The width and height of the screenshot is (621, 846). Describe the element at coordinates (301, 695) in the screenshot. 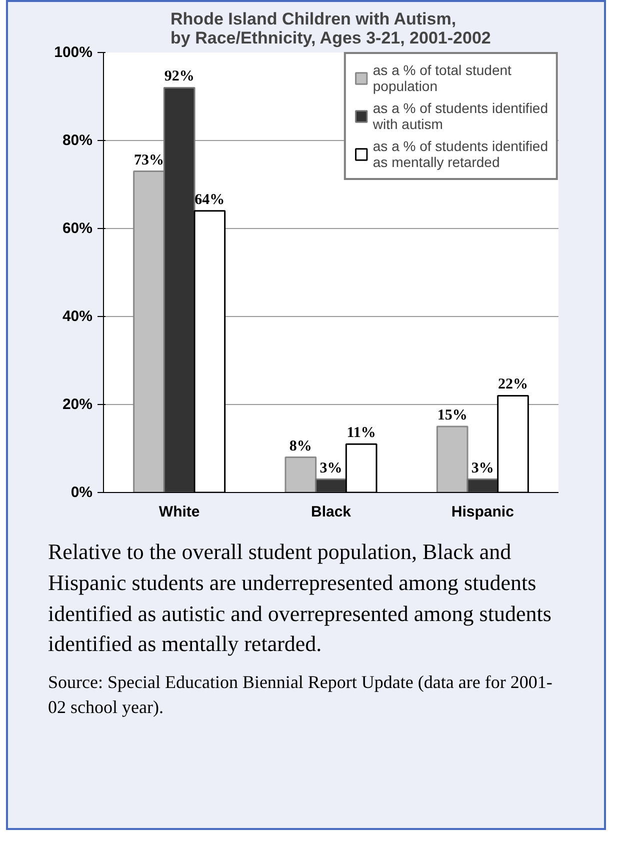

I see `source-note: Source: Special Education Biennial Report Update (data are for 2001-02 school year).` at that location.